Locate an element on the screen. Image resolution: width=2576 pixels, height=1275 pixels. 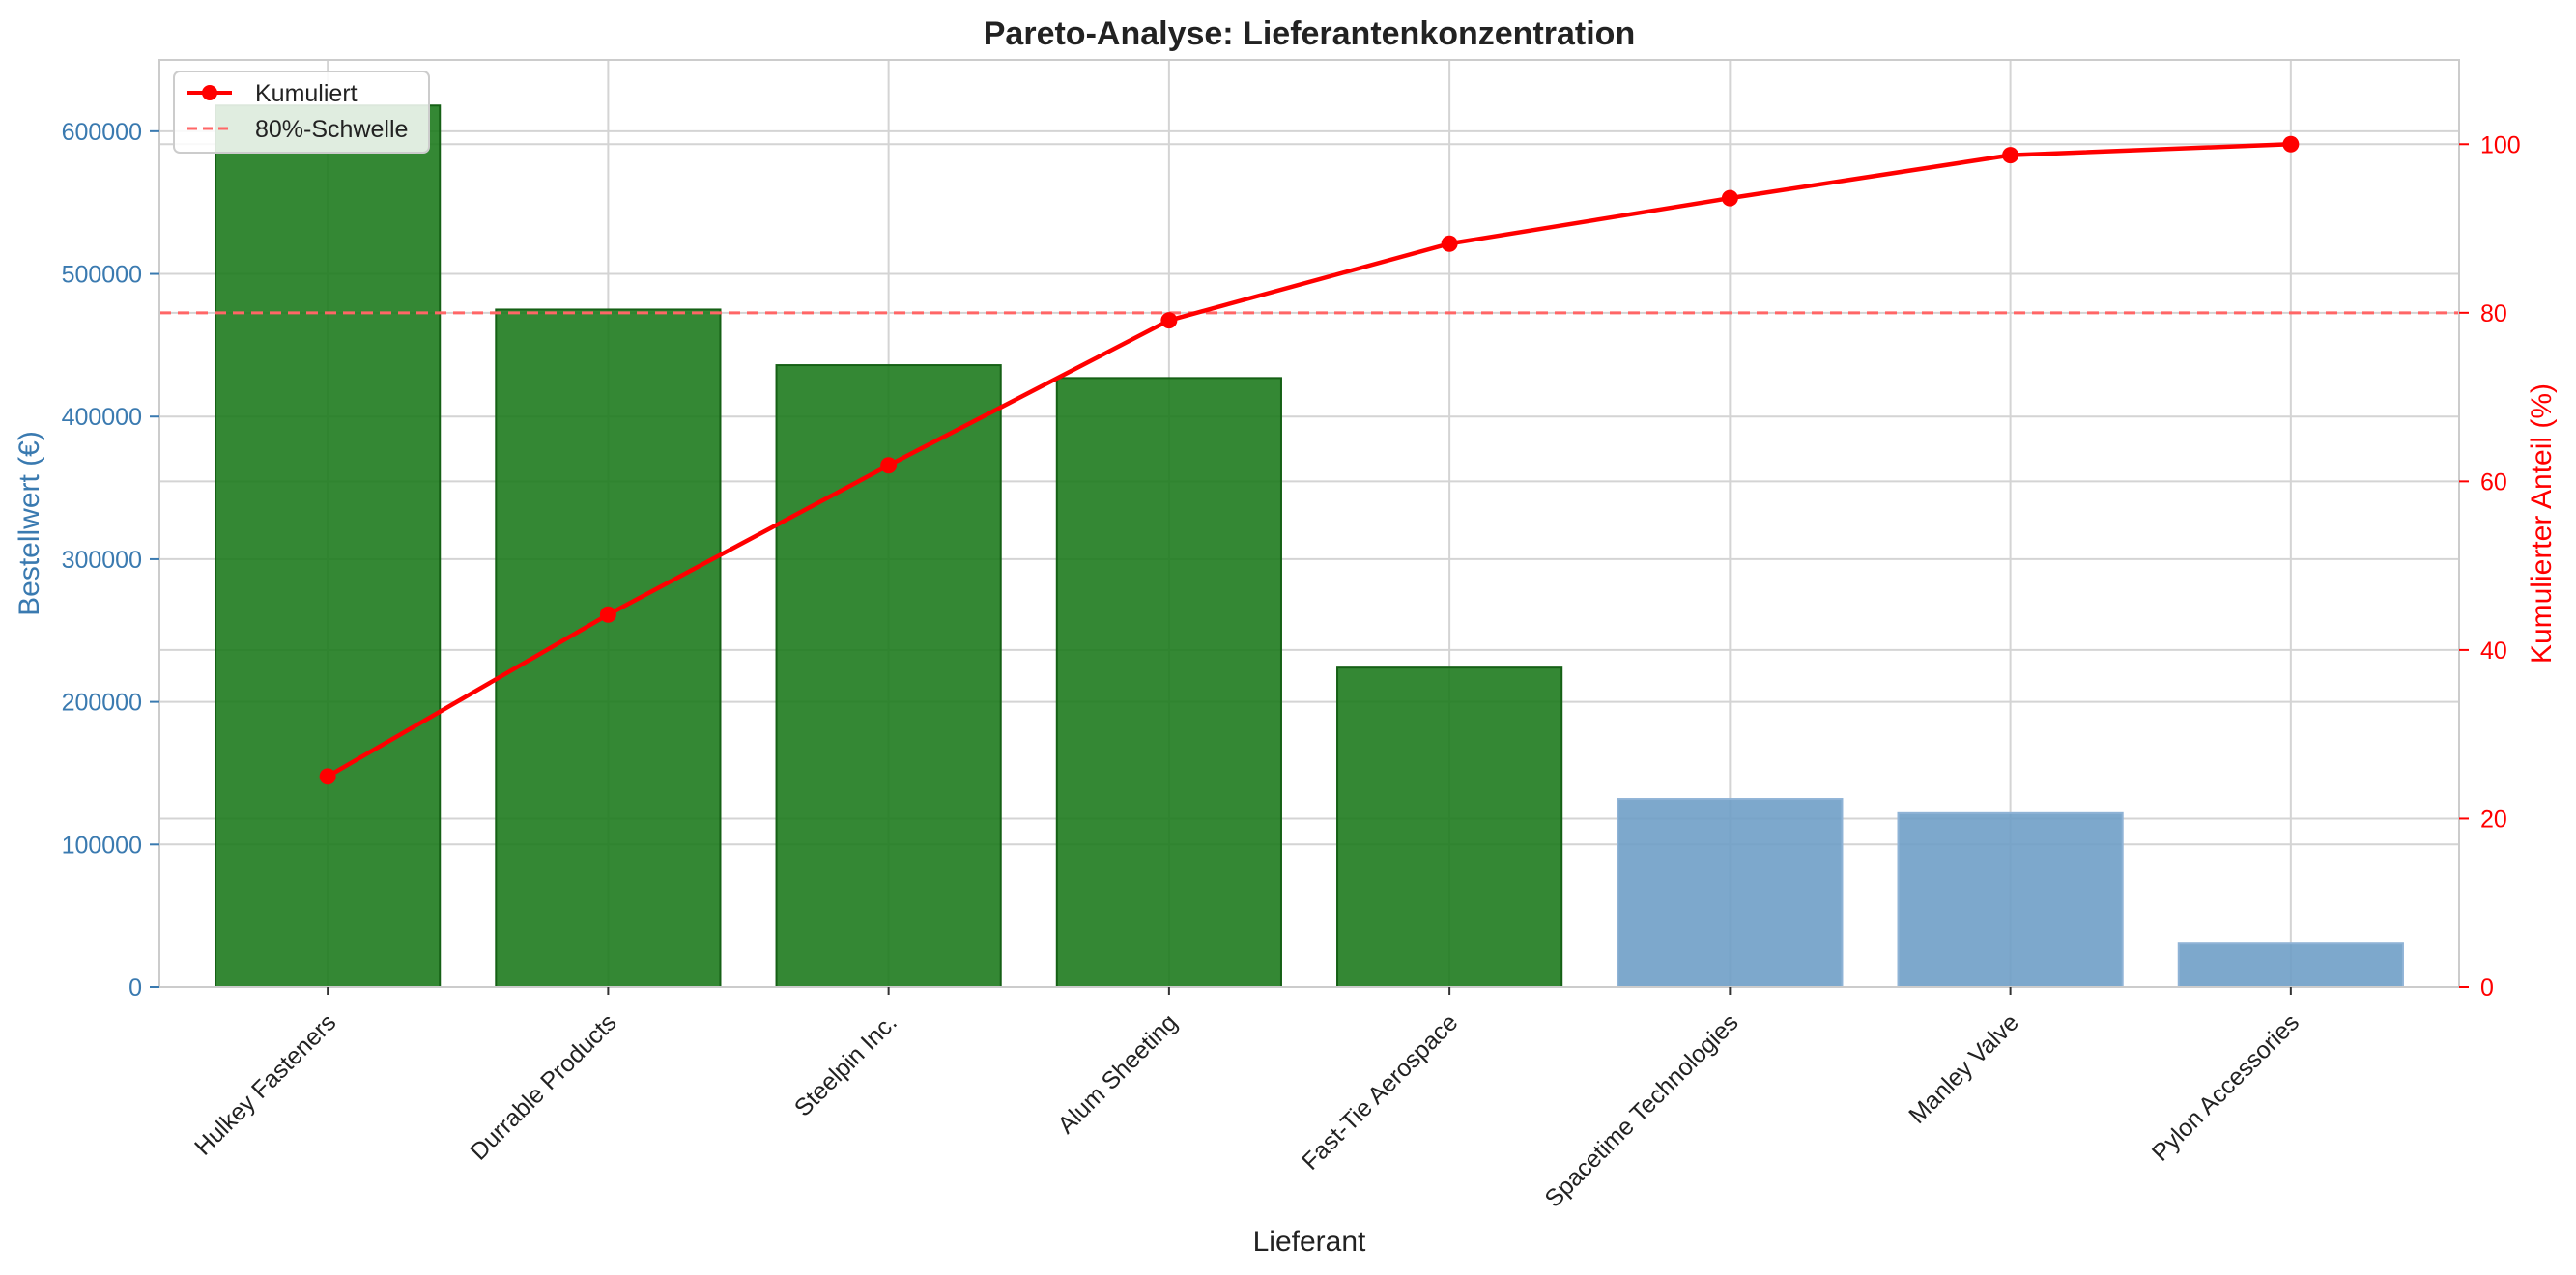
legend-box is located at coordinates (302, 113).